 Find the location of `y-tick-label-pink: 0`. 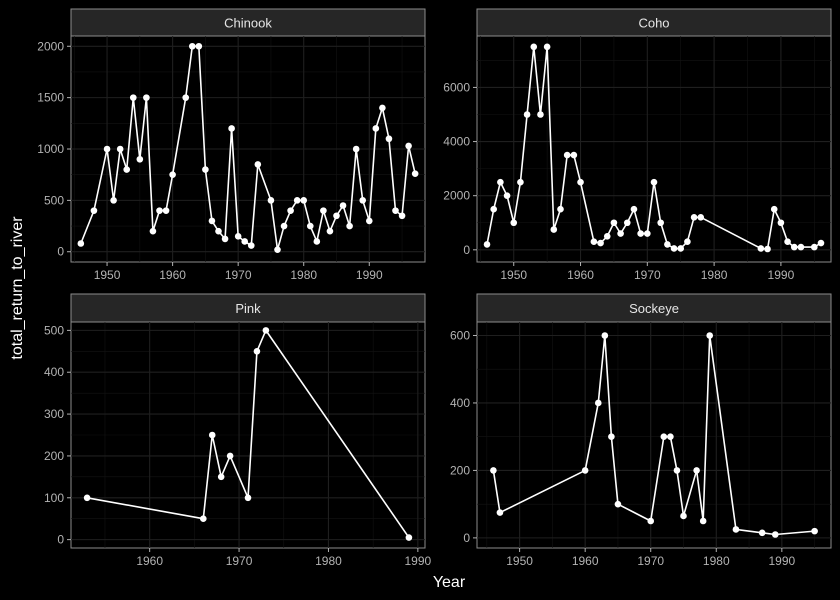

y-tick-label-pink: 0 is located at coordinates (60, 540).